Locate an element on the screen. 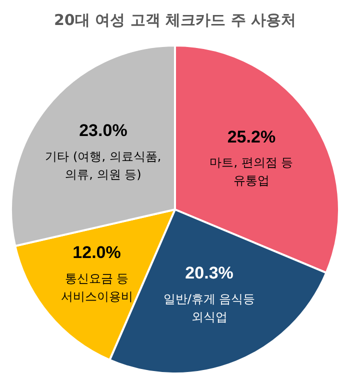  chart-title: 20대 여성 고객 체크카드 주 사용처 is located at coordinates (175, 19).